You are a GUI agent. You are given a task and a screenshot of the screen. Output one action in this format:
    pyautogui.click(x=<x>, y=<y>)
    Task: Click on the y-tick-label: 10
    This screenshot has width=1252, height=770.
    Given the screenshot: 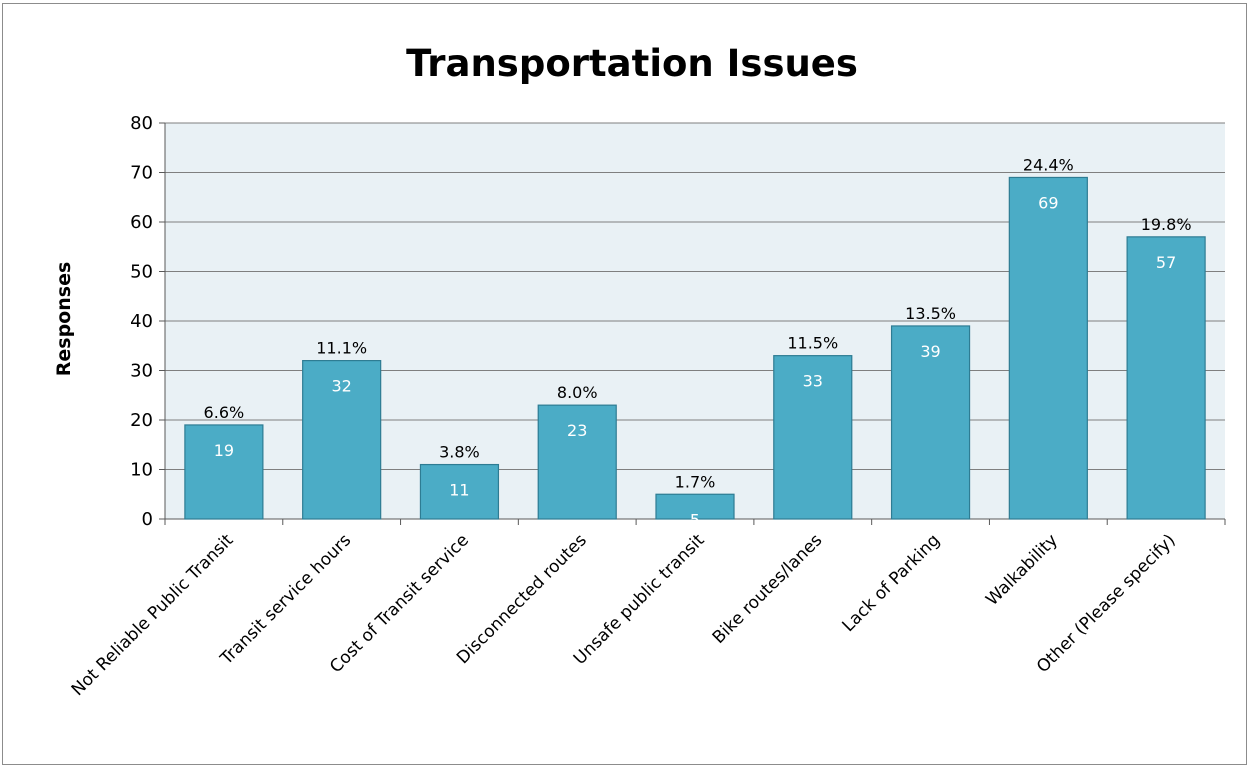 What is the action you would take?
    pyautogui.click(x=141, y=470)
    